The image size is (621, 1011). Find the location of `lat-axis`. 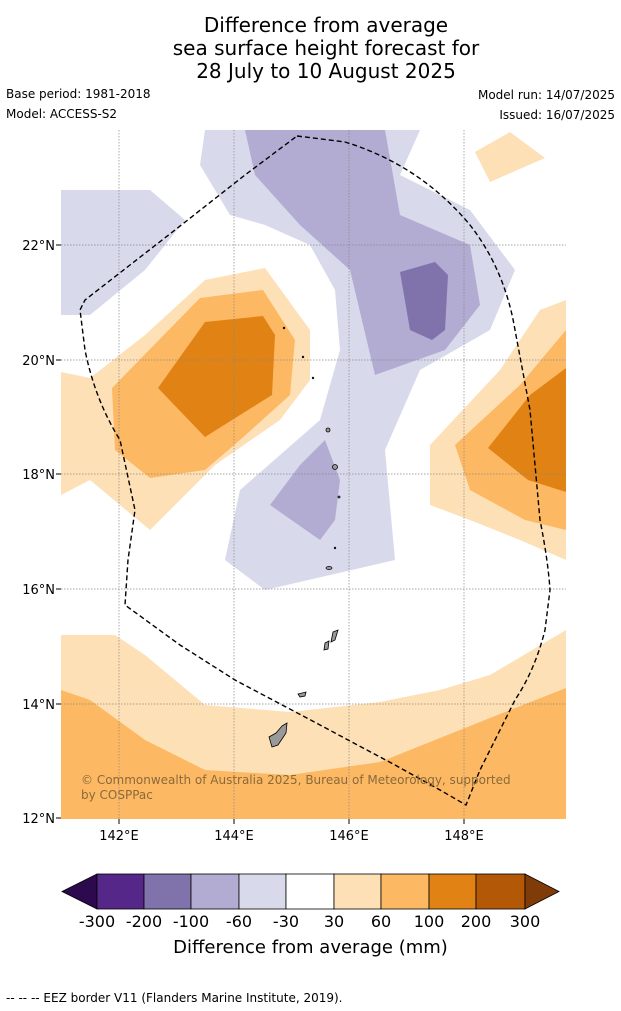

lat-axis is located at coordinates (58, 531).